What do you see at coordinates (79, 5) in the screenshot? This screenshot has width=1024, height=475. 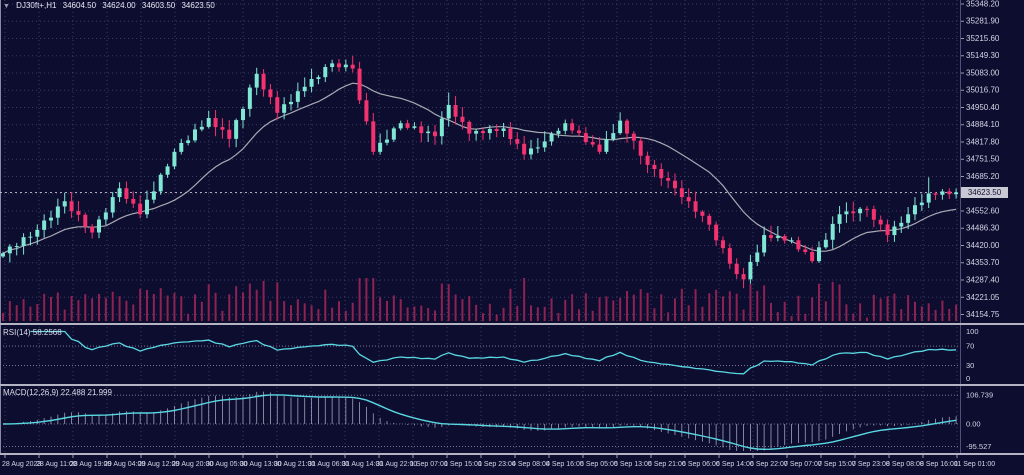 I see `ohlc-open: 34604.50` at bounding box center [79, 5].